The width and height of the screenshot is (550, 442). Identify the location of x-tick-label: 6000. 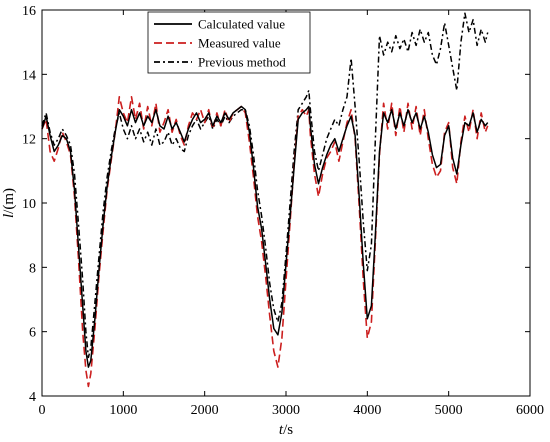
(530, 410).